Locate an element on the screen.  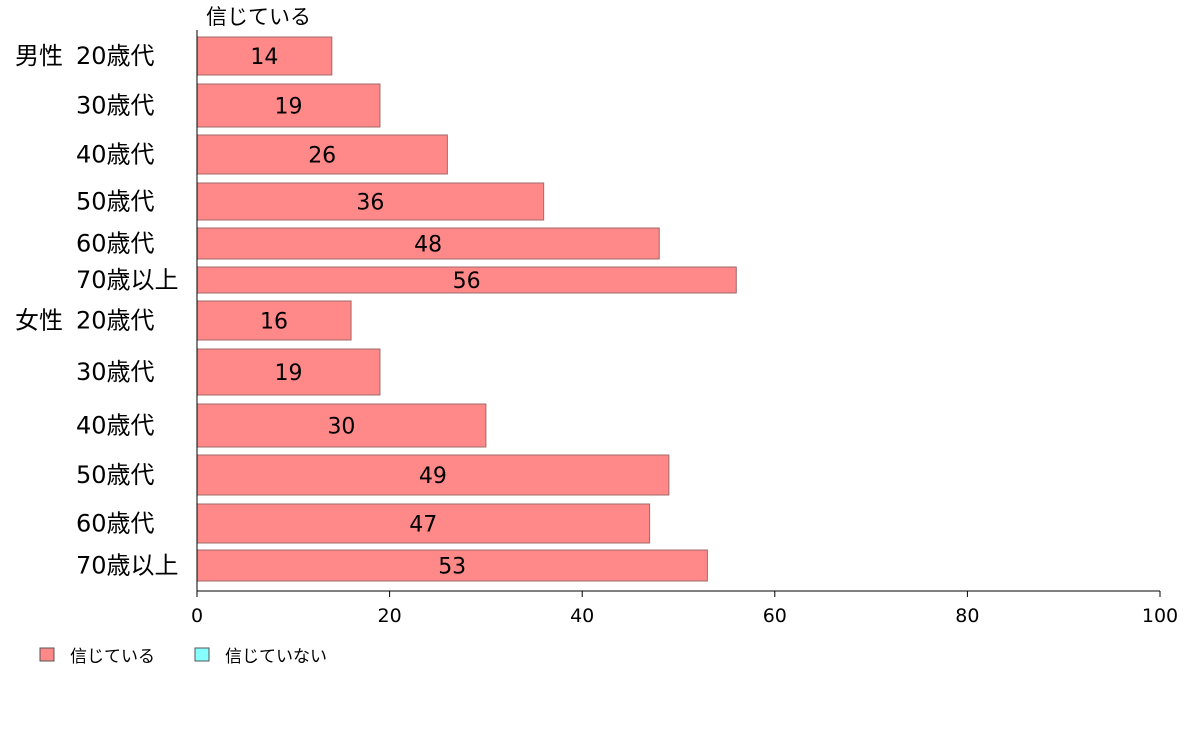
bar-value-label: 30 is located at coordinates (341, 427).